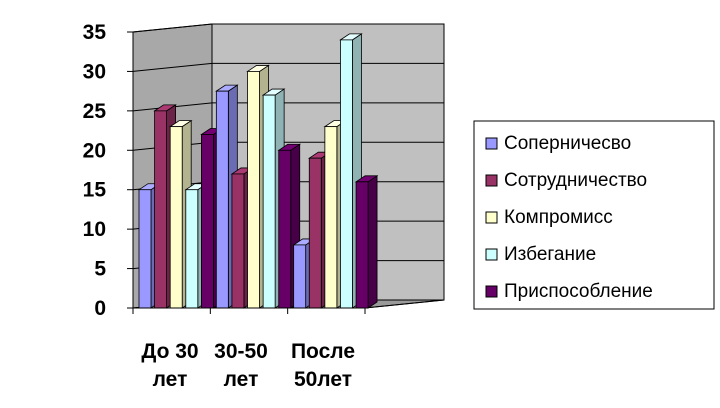 Image resolution: width=720 pixels, height=408 pixels. What do you see at coordinates (95, 170) in the screenshot?
I see `y-tick-labels: 0 5 10 15 20 25 30 35` at bounding box center [95, 170].